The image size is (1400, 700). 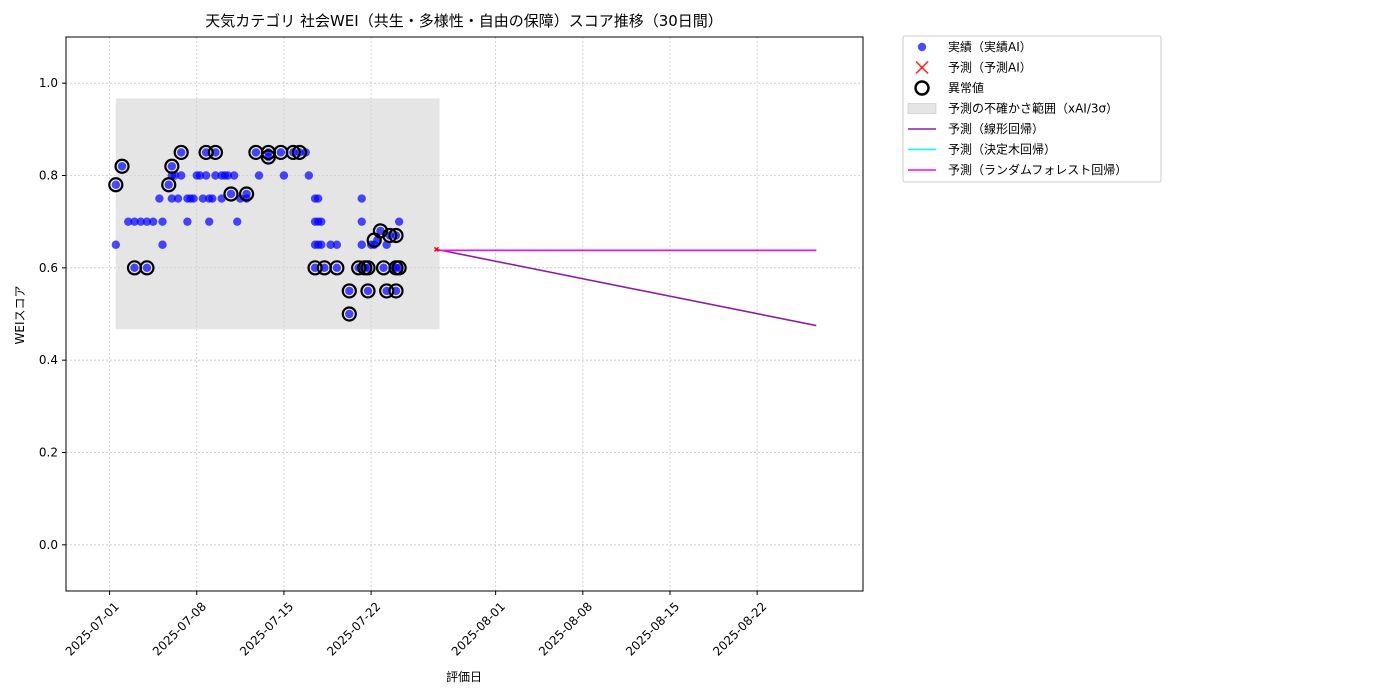 I want to click on x-tick-label: 2025-07-22, so click(x=353, y=628).